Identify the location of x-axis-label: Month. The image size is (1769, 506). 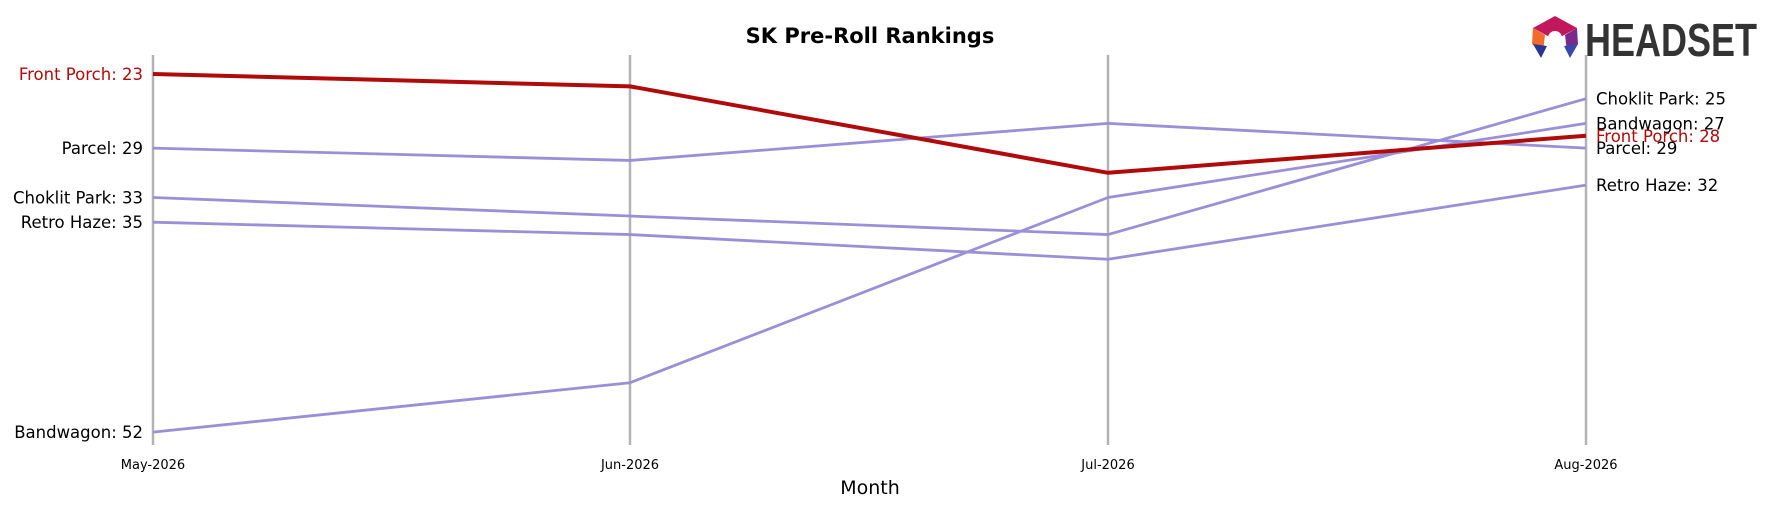
(870, 488).